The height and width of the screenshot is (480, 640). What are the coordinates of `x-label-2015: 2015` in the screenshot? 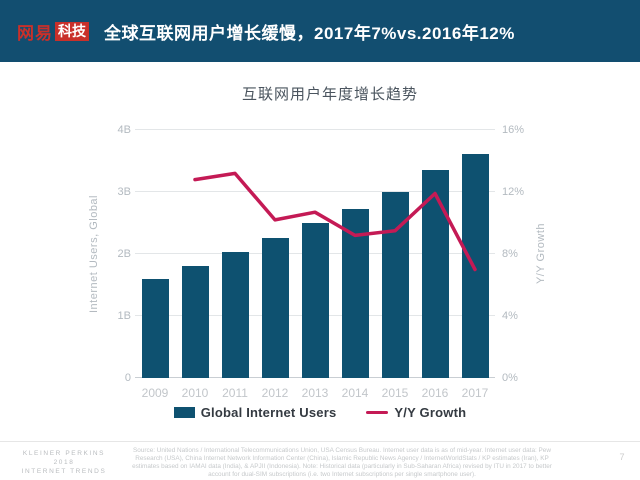 It's located at (395, 393).